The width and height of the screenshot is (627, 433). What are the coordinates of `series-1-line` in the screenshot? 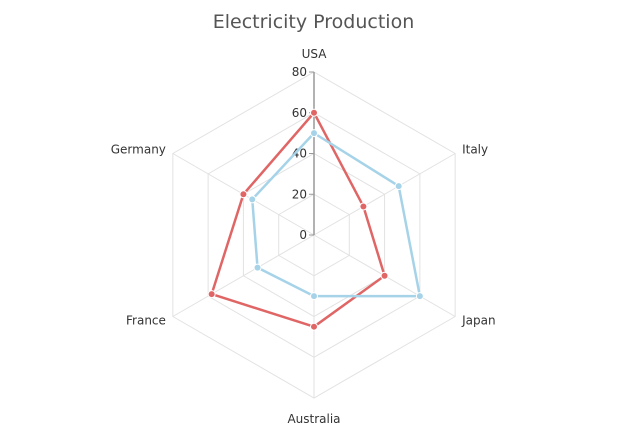 It's located at (298, 219).